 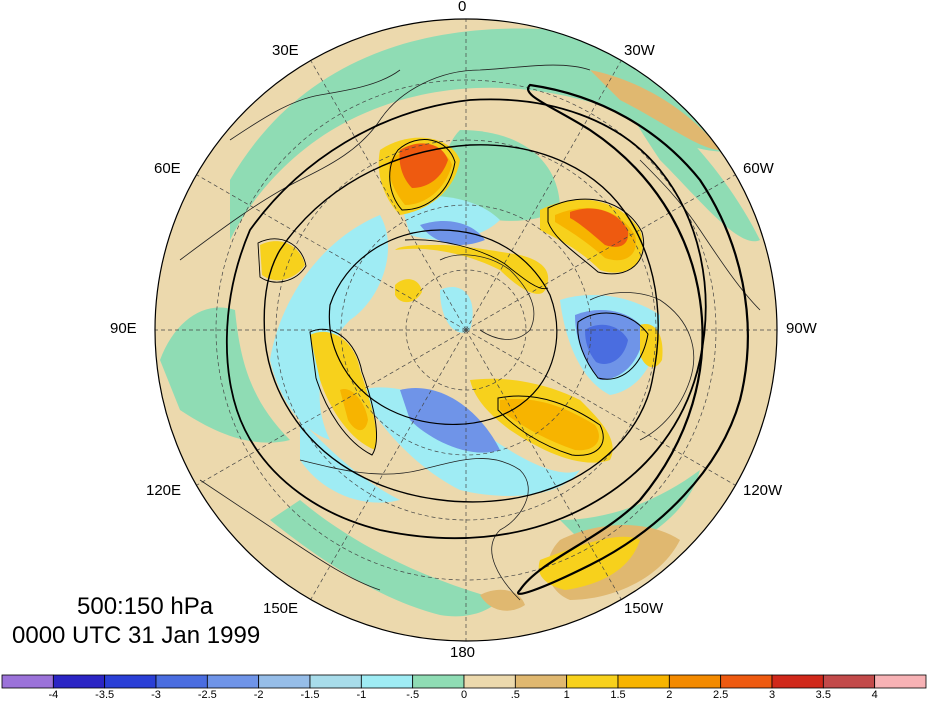 I want to click on lon-label-30w: 30W, so click(x=639, y=50).